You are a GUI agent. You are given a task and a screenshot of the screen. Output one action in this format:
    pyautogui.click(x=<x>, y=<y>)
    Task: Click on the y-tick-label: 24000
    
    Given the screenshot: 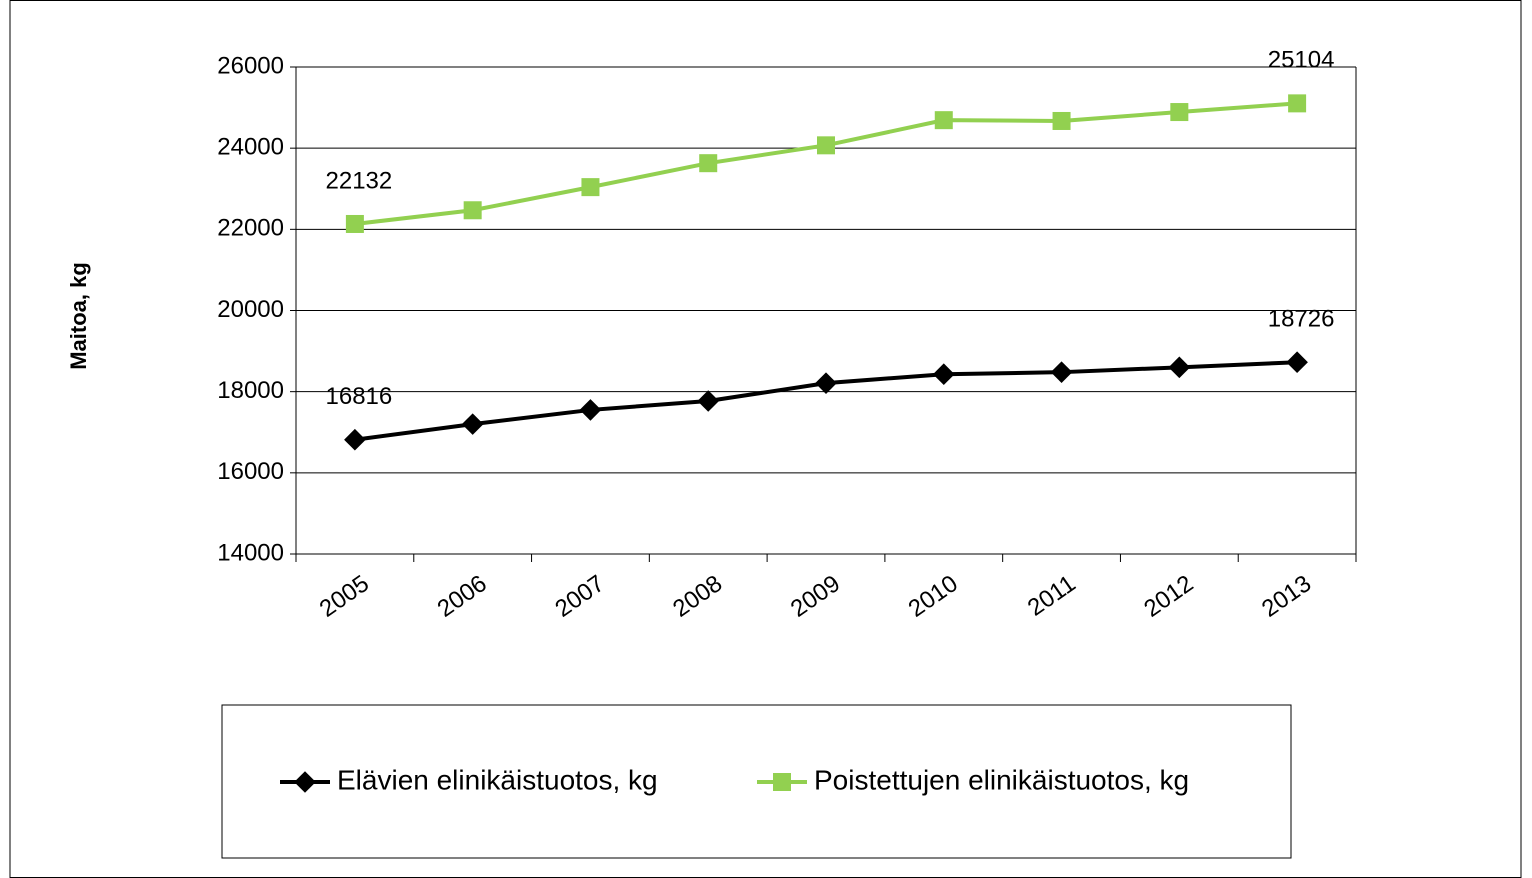 What is the action you would take?
    pyautogui.click(x=250, y=147)
    